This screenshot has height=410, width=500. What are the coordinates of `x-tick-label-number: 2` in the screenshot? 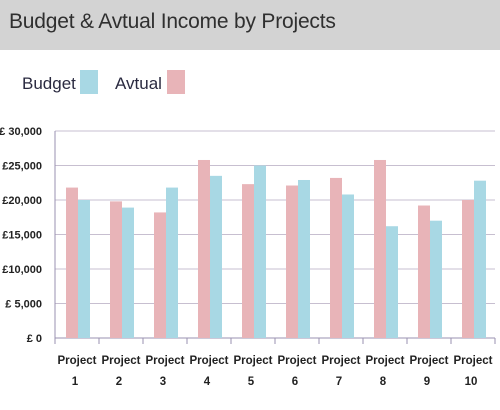 It's located at (119, 382).